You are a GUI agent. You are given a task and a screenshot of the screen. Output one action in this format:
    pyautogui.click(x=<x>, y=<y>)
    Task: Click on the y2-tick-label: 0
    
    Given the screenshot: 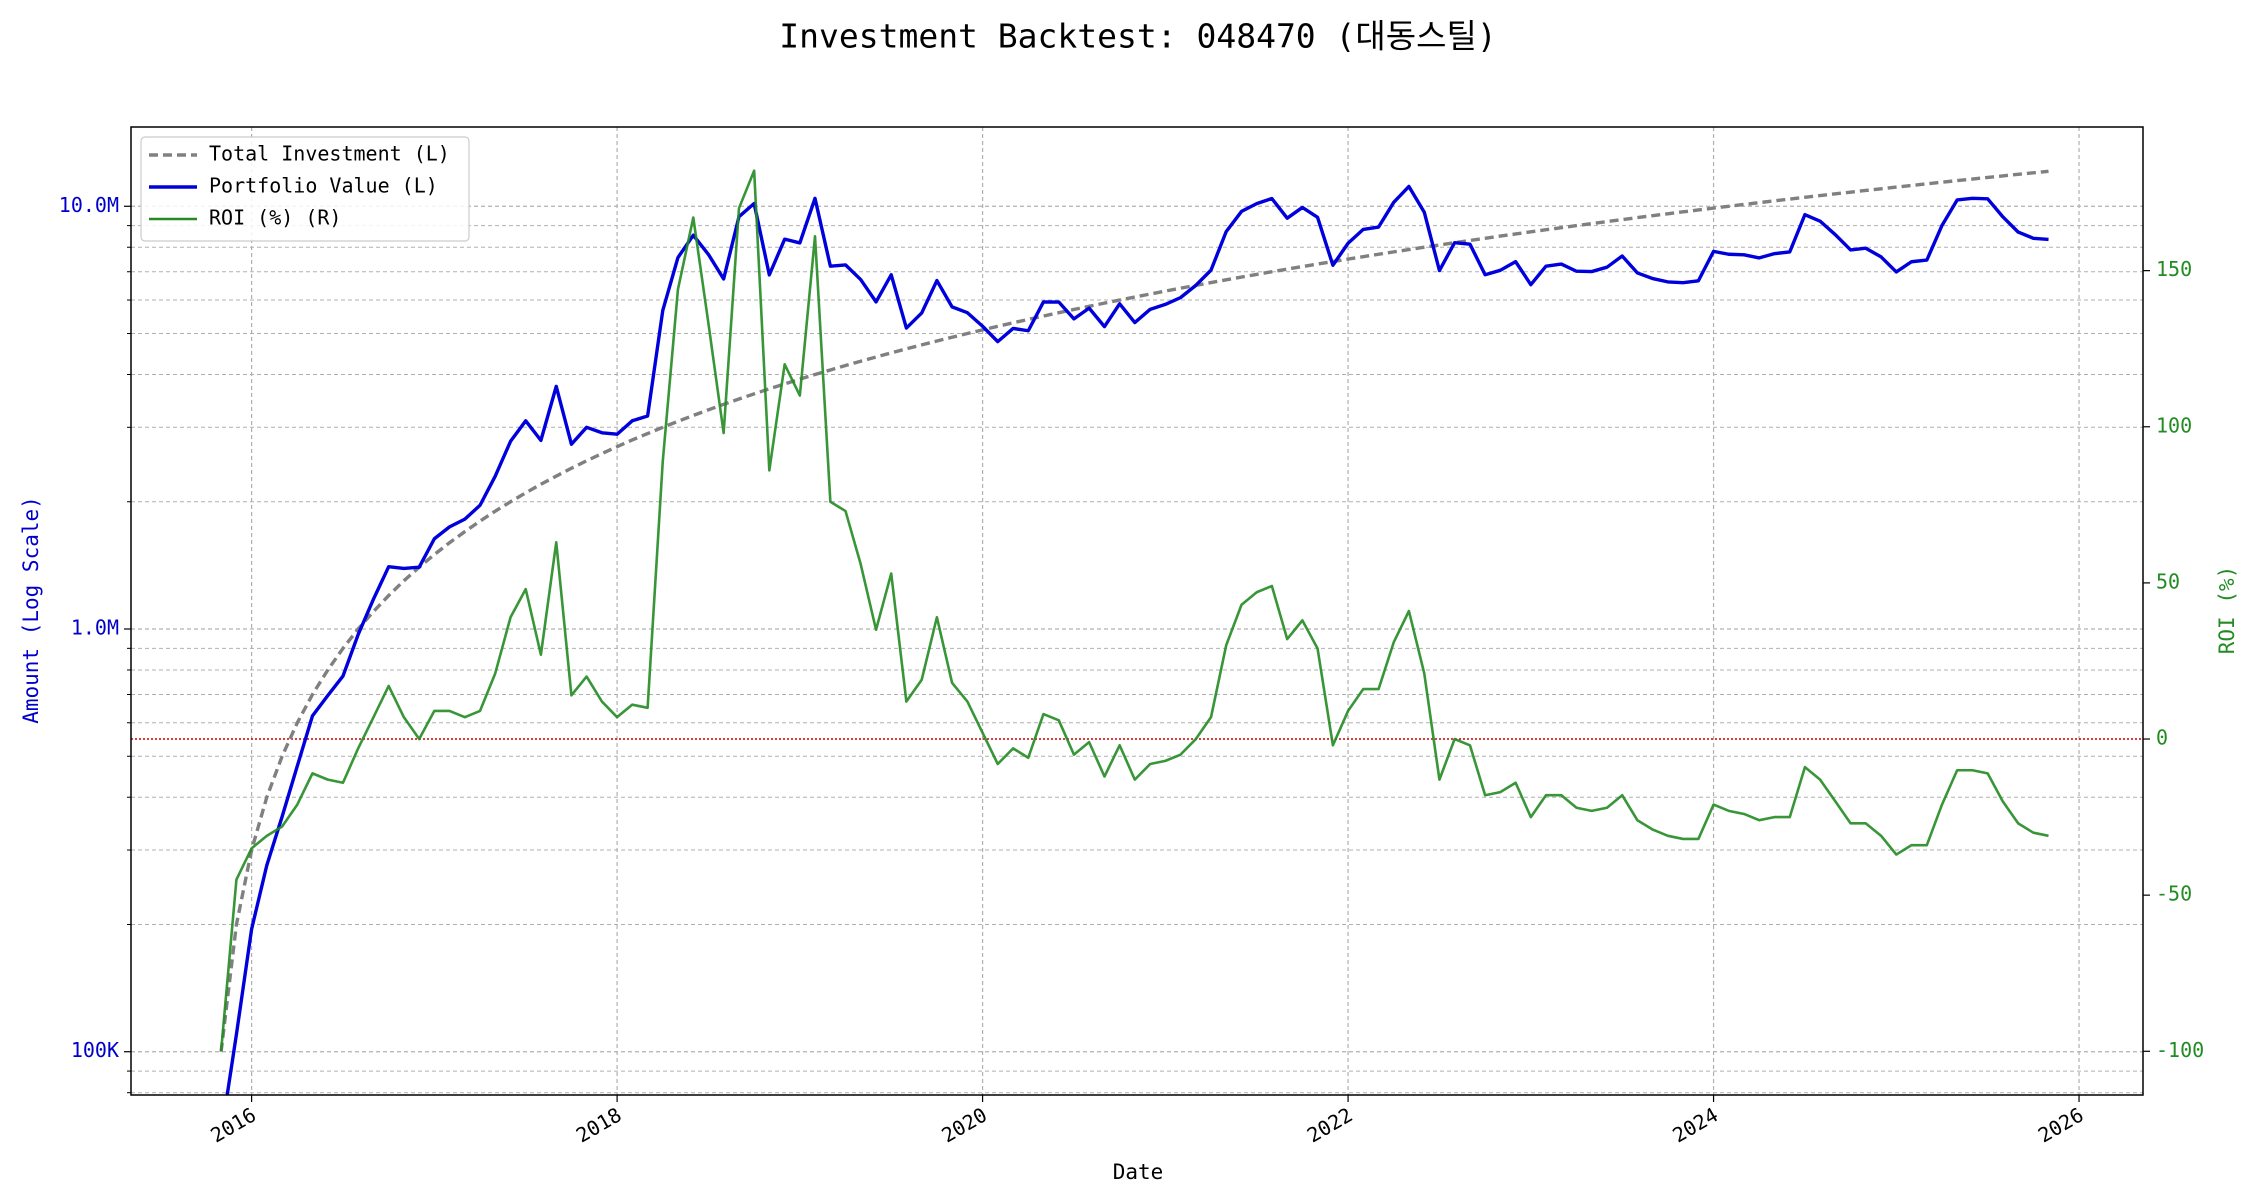 What is the action you would take?
    pyautogui.click(x=2162, y=738)
    